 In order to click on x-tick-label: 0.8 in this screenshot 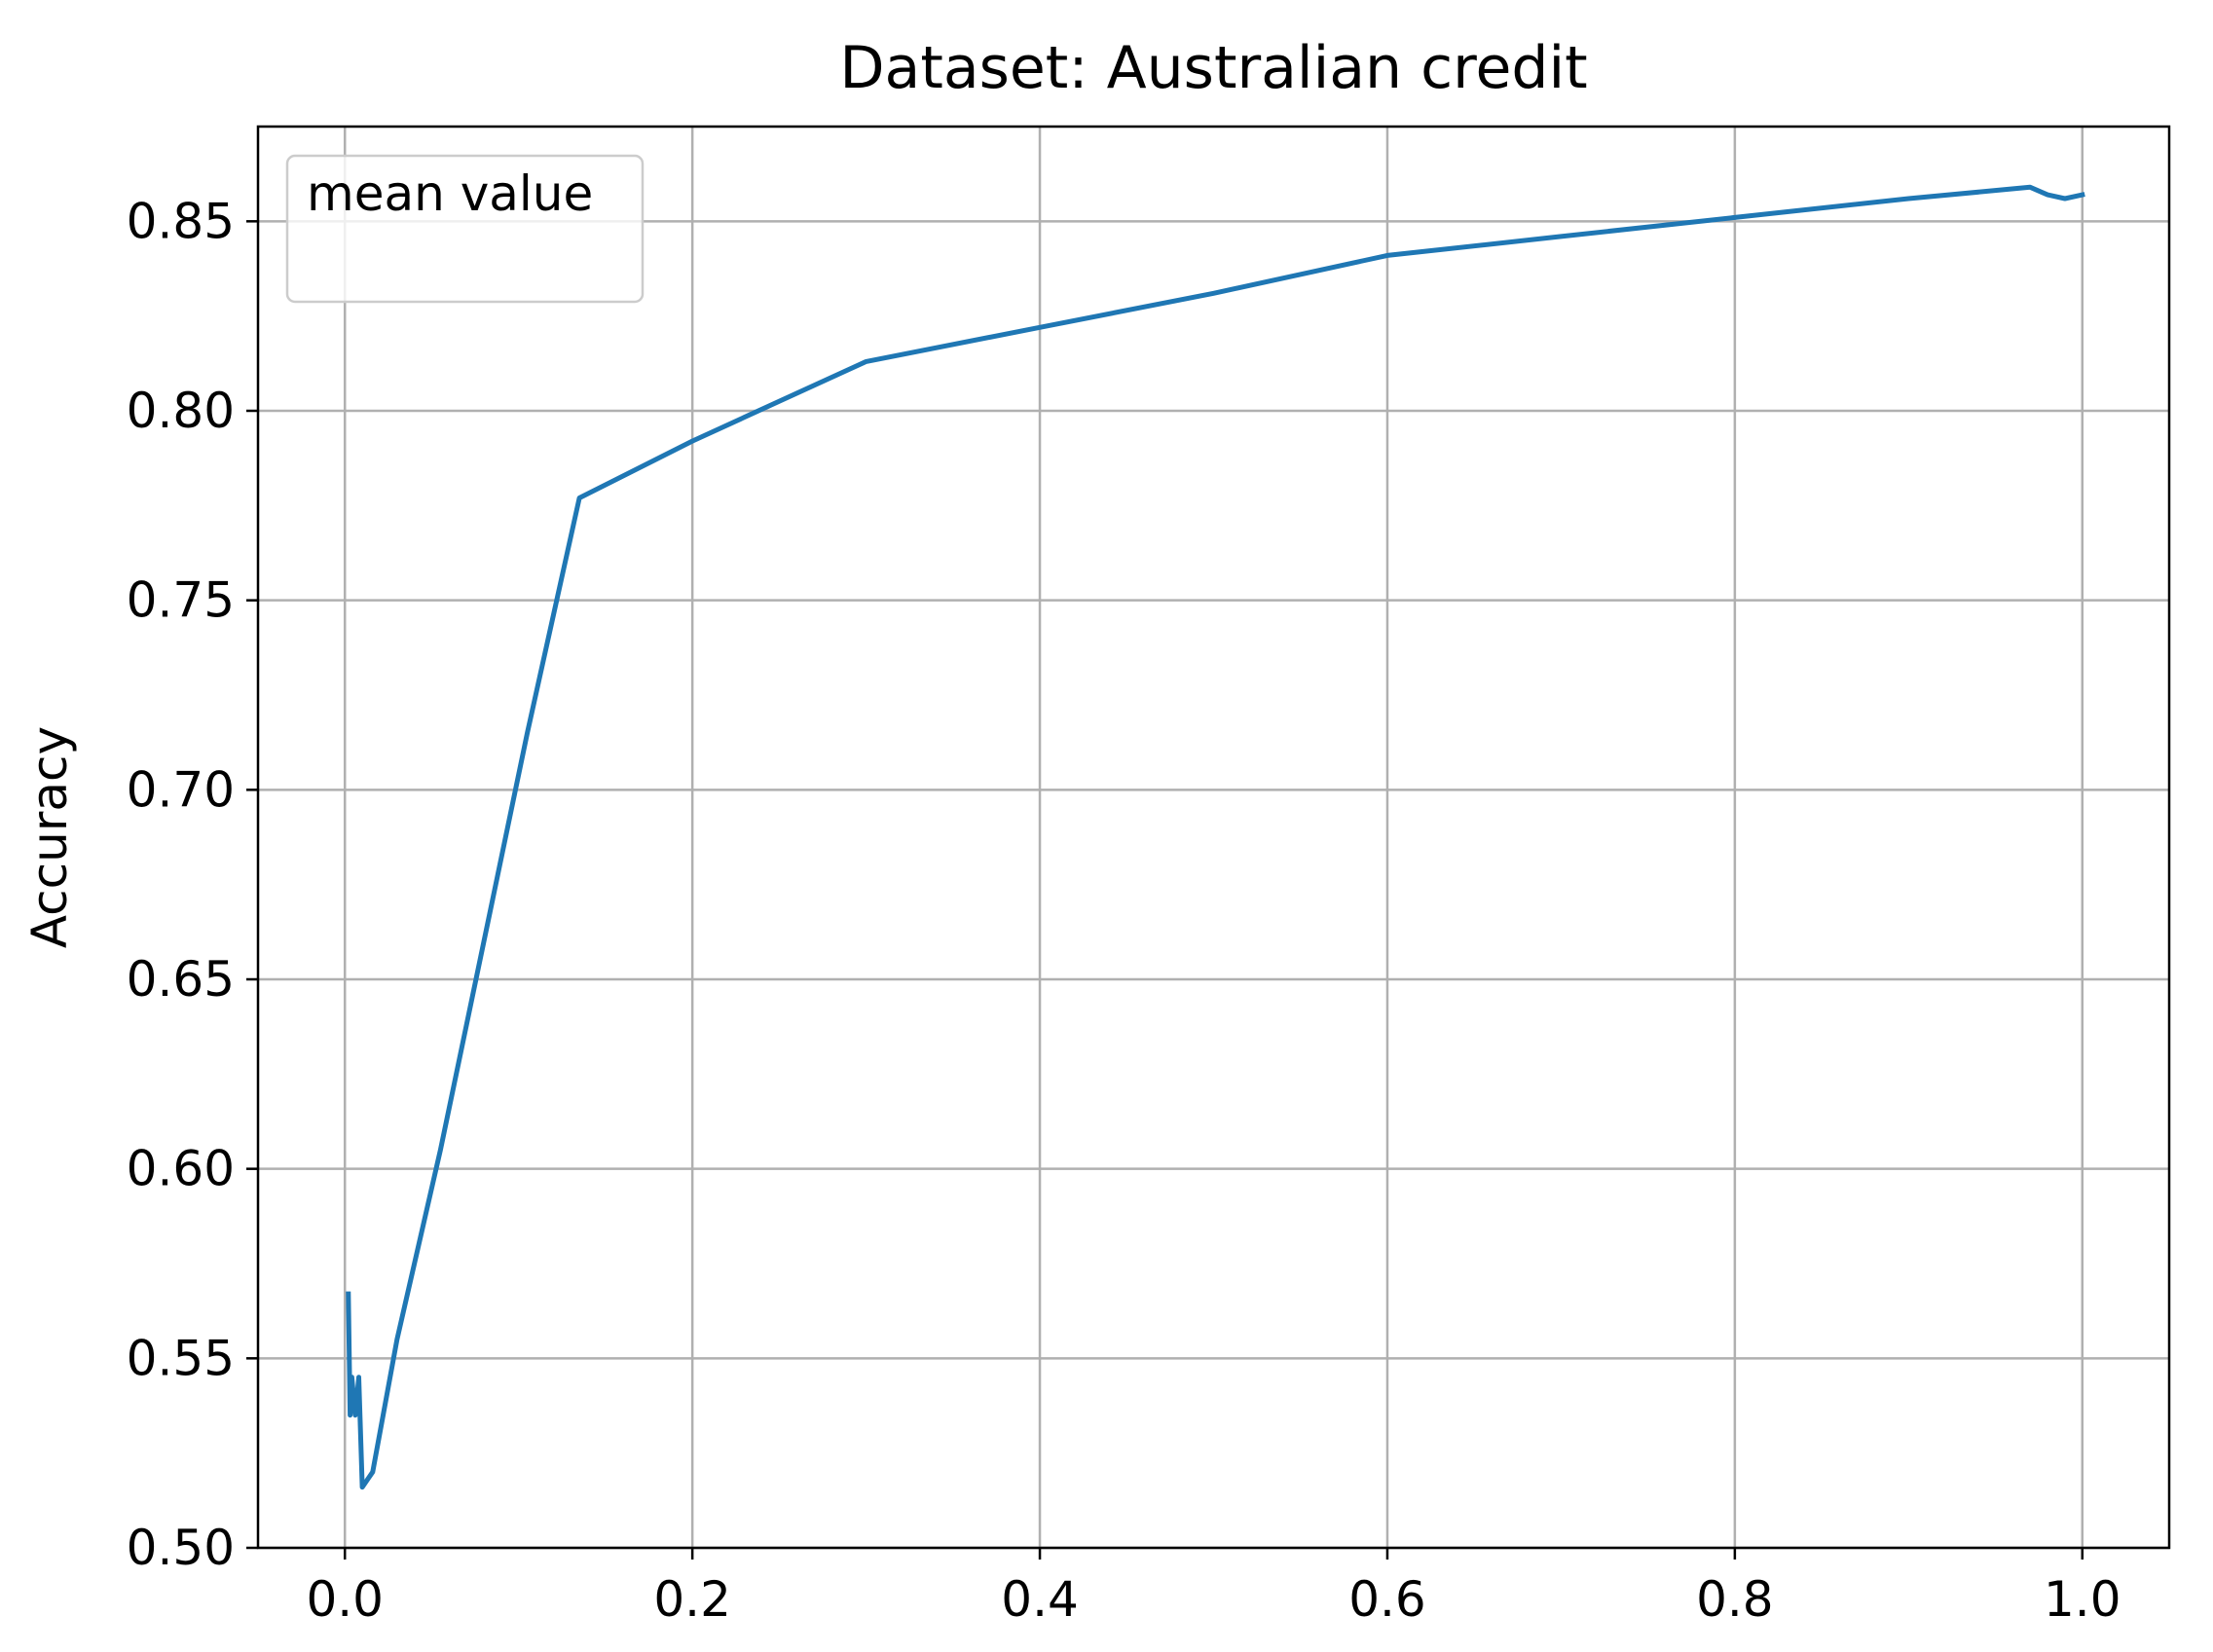, I will do `click(1735, 1599)`.